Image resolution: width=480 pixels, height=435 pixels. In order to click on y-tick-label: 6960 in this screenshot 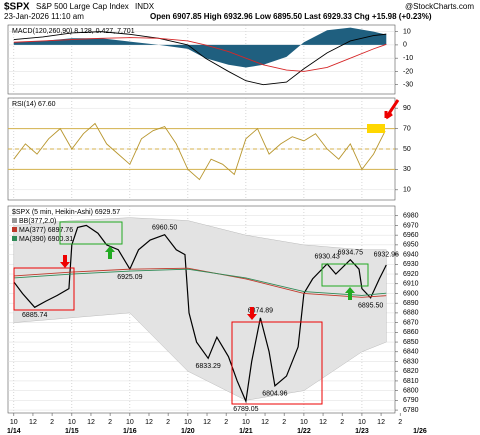, I will do `click(411, 235)`.